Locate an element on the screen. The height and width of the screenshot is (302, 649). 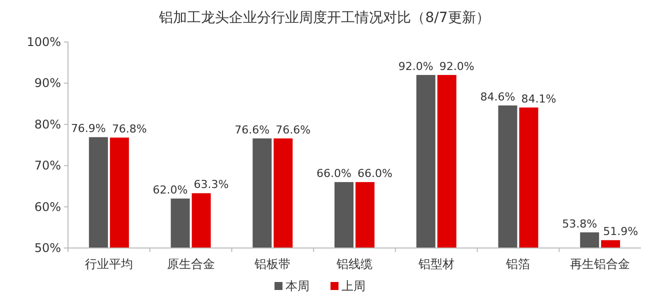
x-tick-label: 铝线缆 is located at coordinates (354, 264).